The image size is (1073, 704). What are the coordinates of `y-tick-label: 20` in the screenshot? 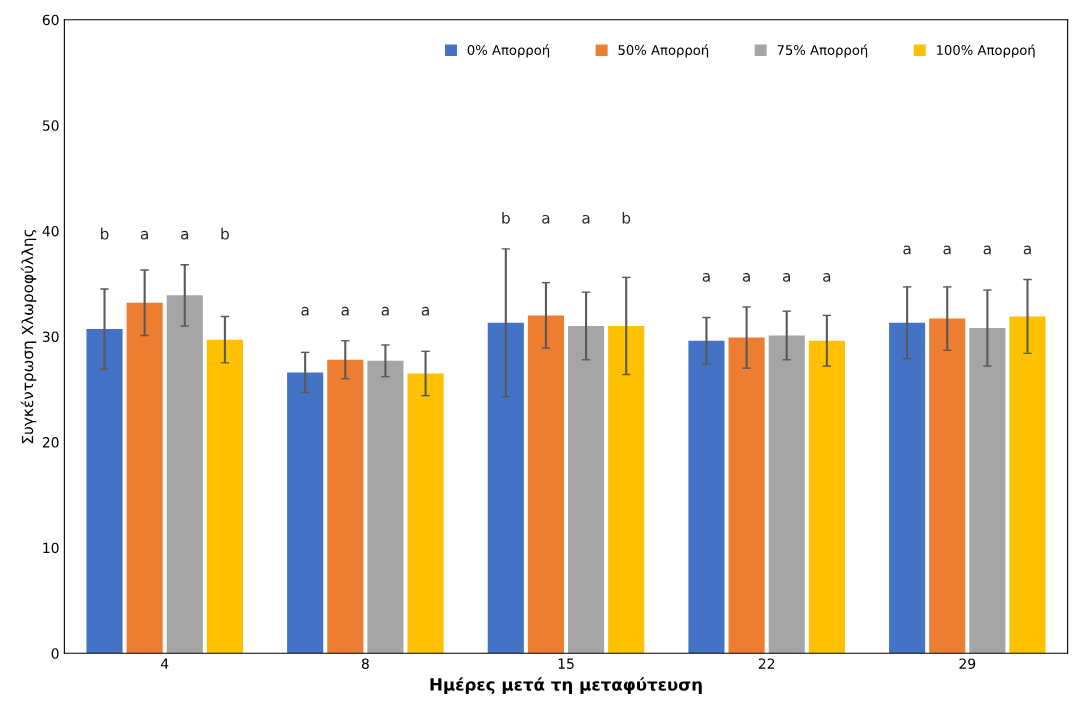 It's located at (50, 442).